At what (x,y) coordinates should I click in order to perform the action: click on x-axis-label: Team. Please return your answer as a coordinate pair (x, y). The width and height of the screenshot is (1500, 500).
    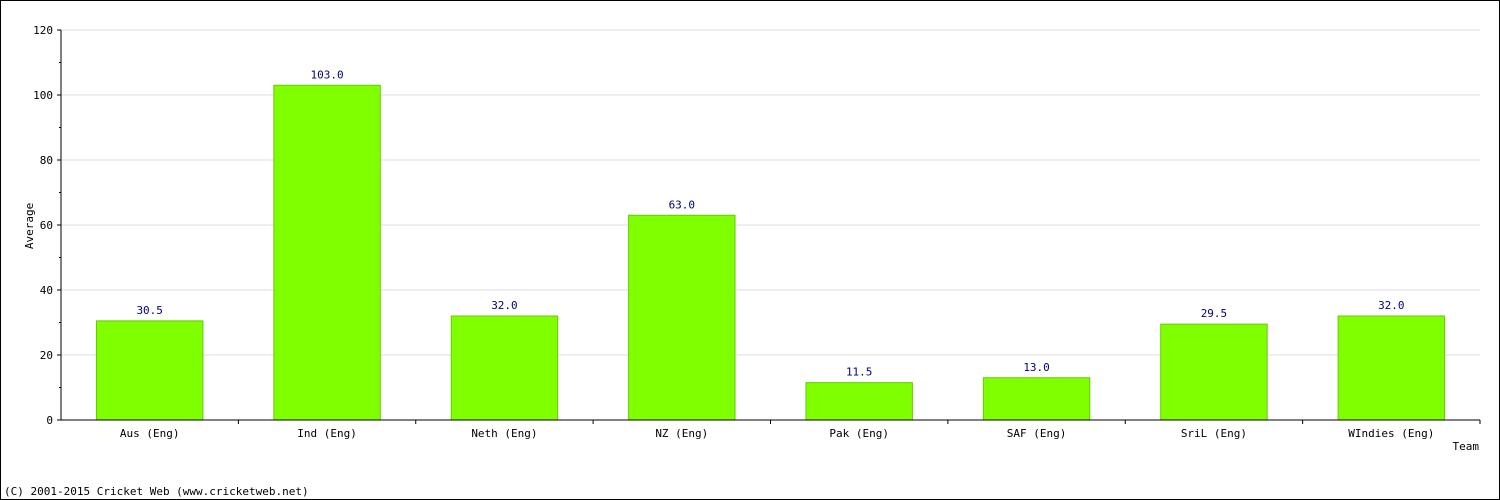
    Looking at the image, I should click on (1466, 446).